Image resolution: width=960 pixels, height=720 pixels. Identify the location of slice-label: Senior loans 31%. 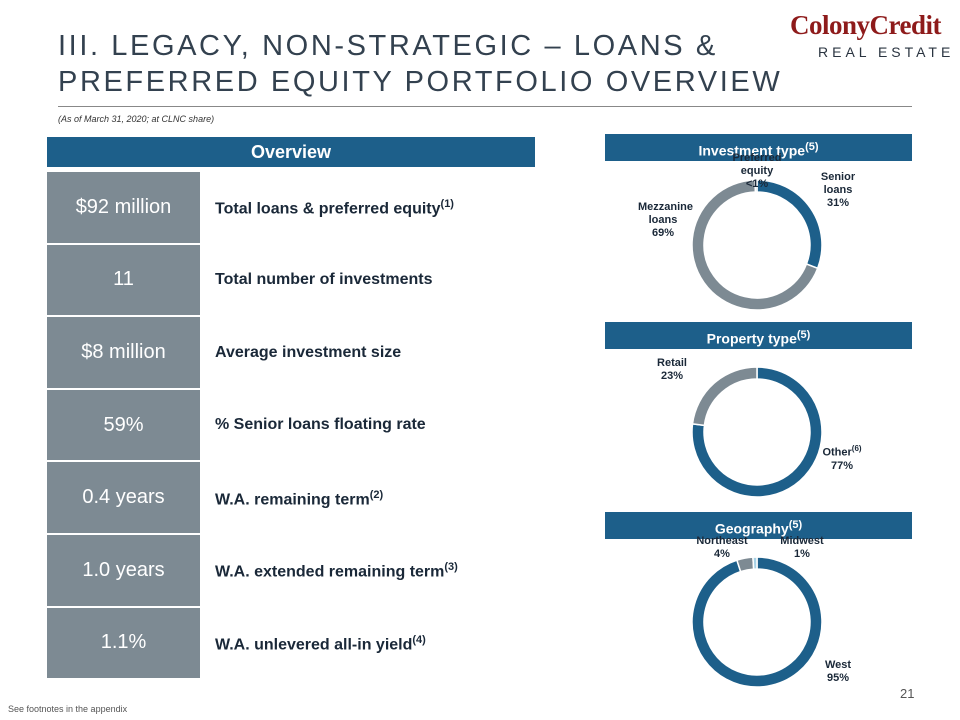
(838, 190).